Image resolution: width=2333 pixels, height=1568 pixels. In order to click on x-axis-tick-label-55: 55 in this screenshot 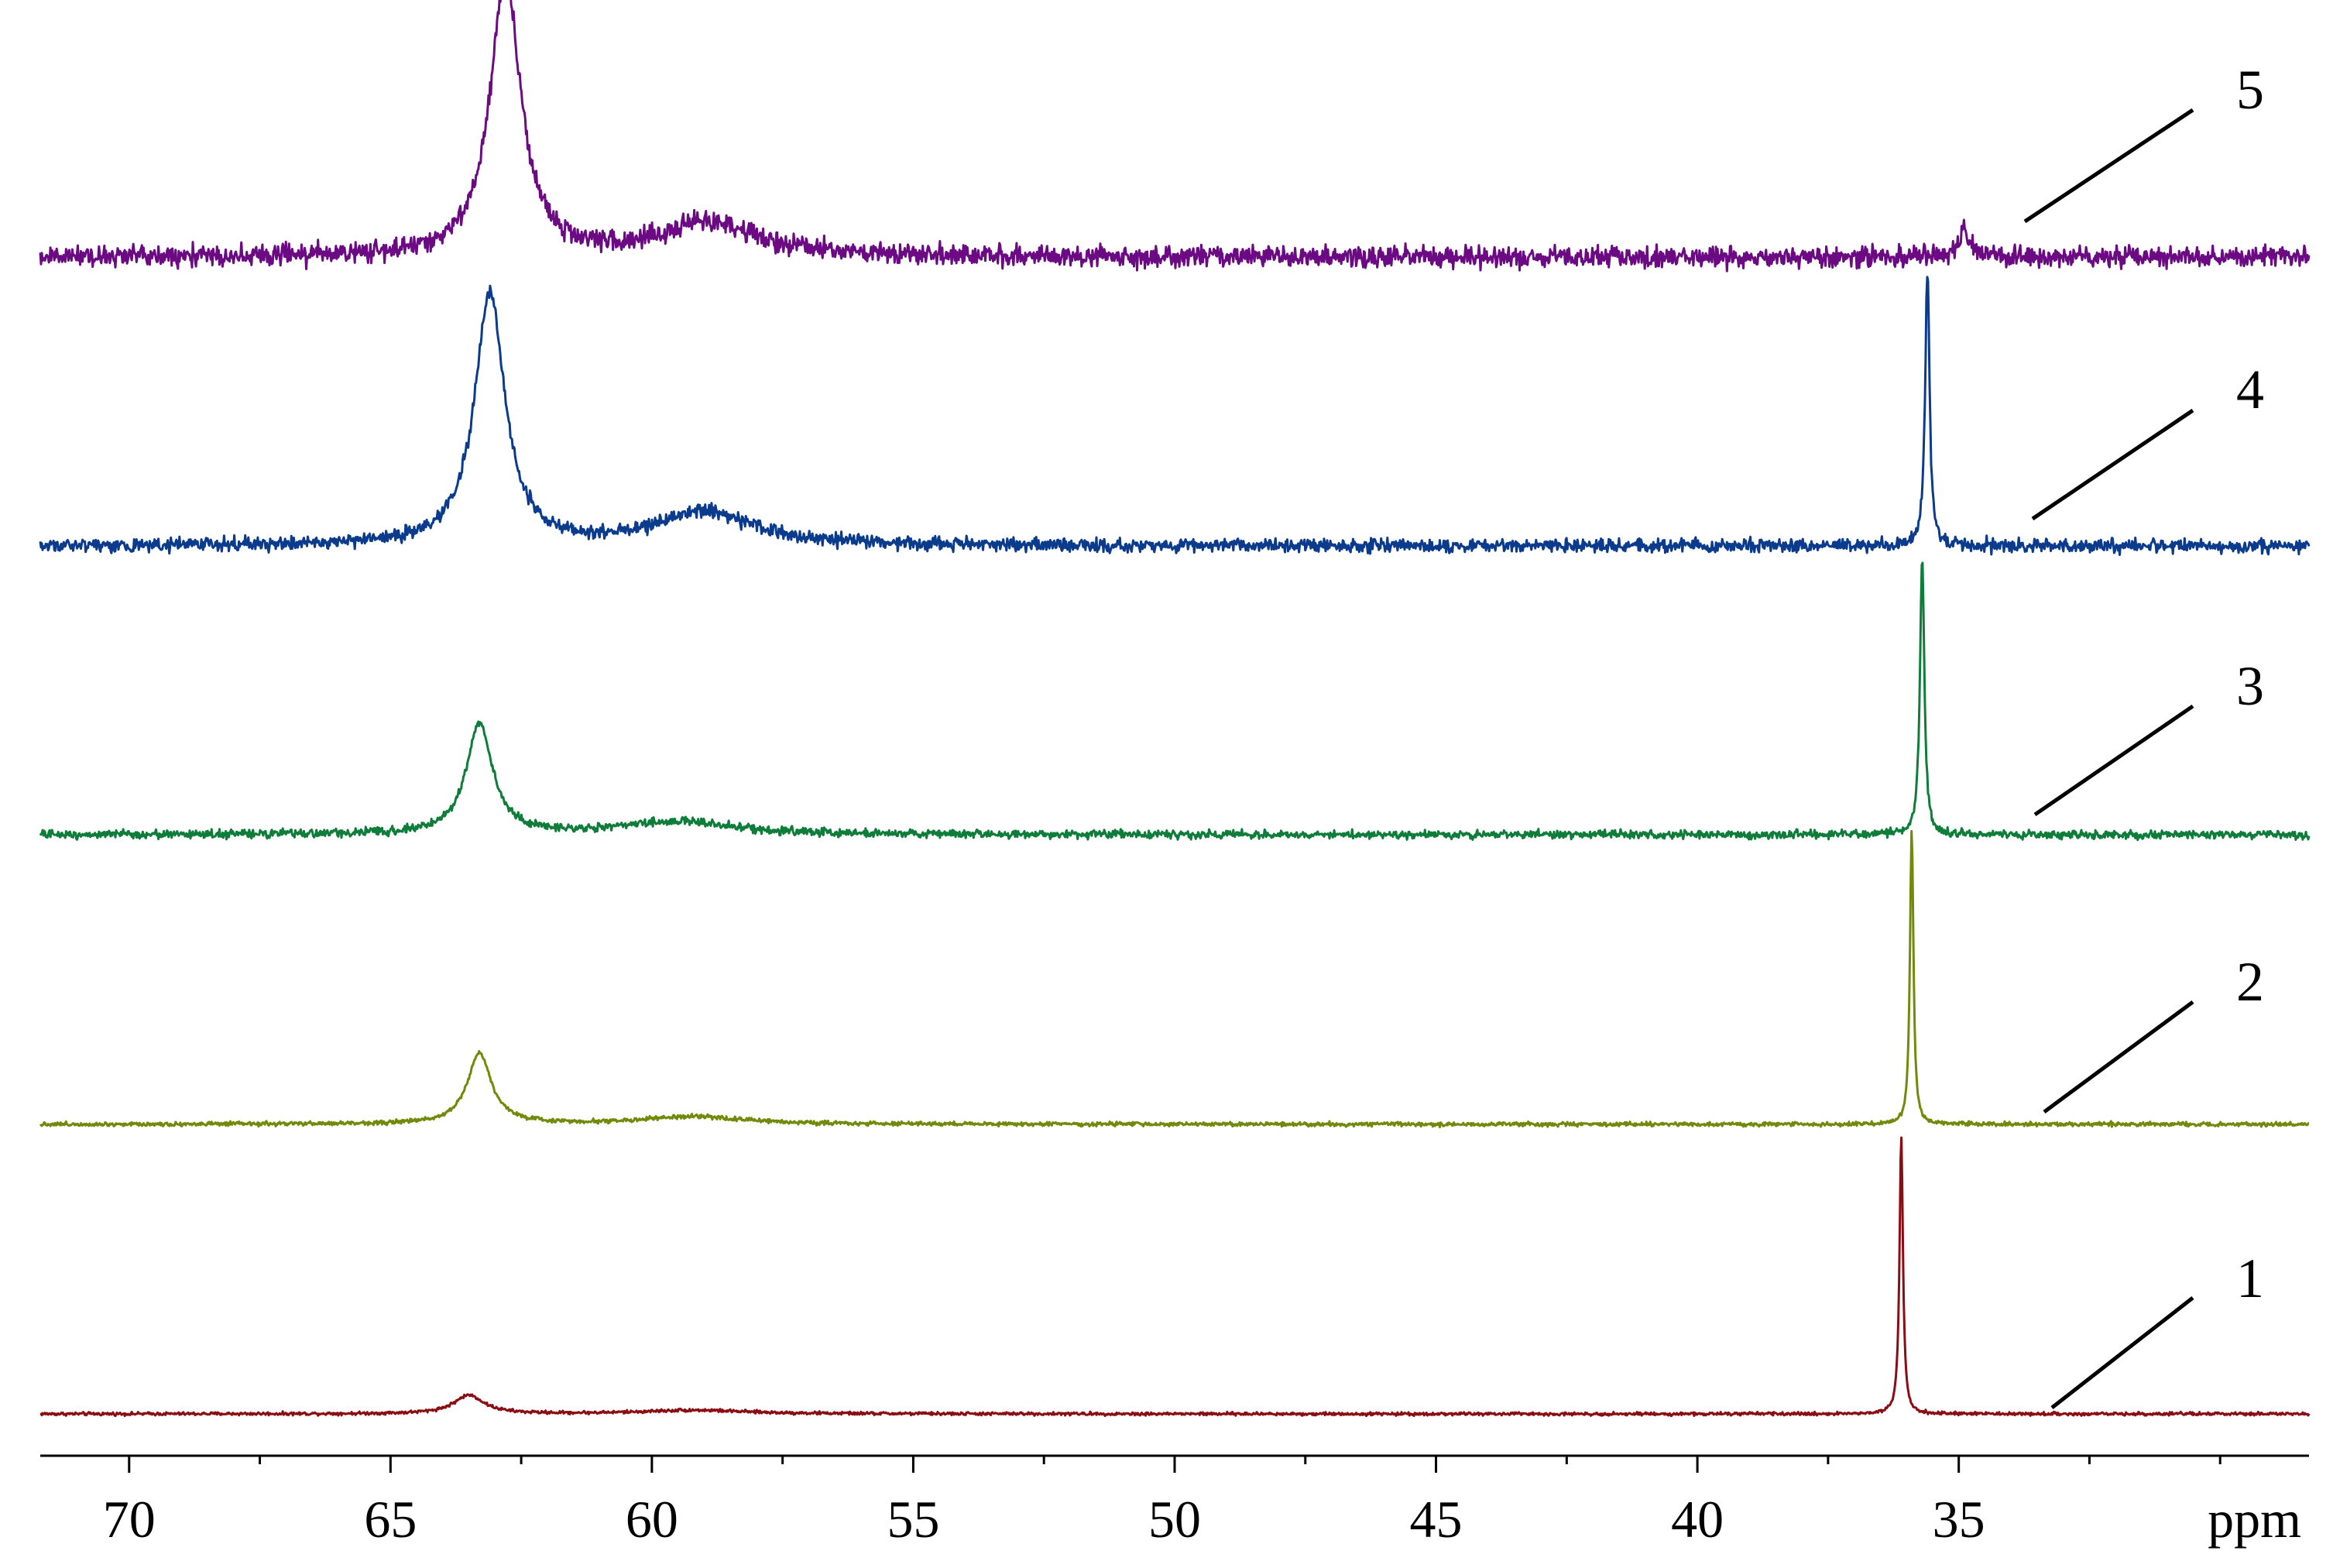, I will do `click(913, 1519)`.